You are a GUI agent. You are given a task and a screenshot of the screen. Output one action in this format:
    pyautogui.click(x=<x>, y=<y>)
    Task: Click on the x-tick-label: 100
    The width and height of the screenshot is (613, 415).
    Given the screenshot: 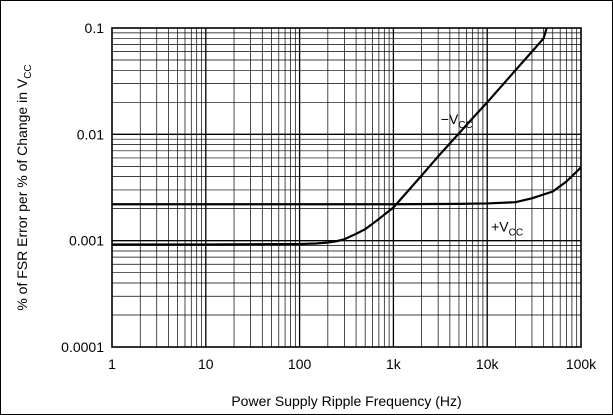 What is the action you would take?
    pyautogui.click(x=300, y=364)
    